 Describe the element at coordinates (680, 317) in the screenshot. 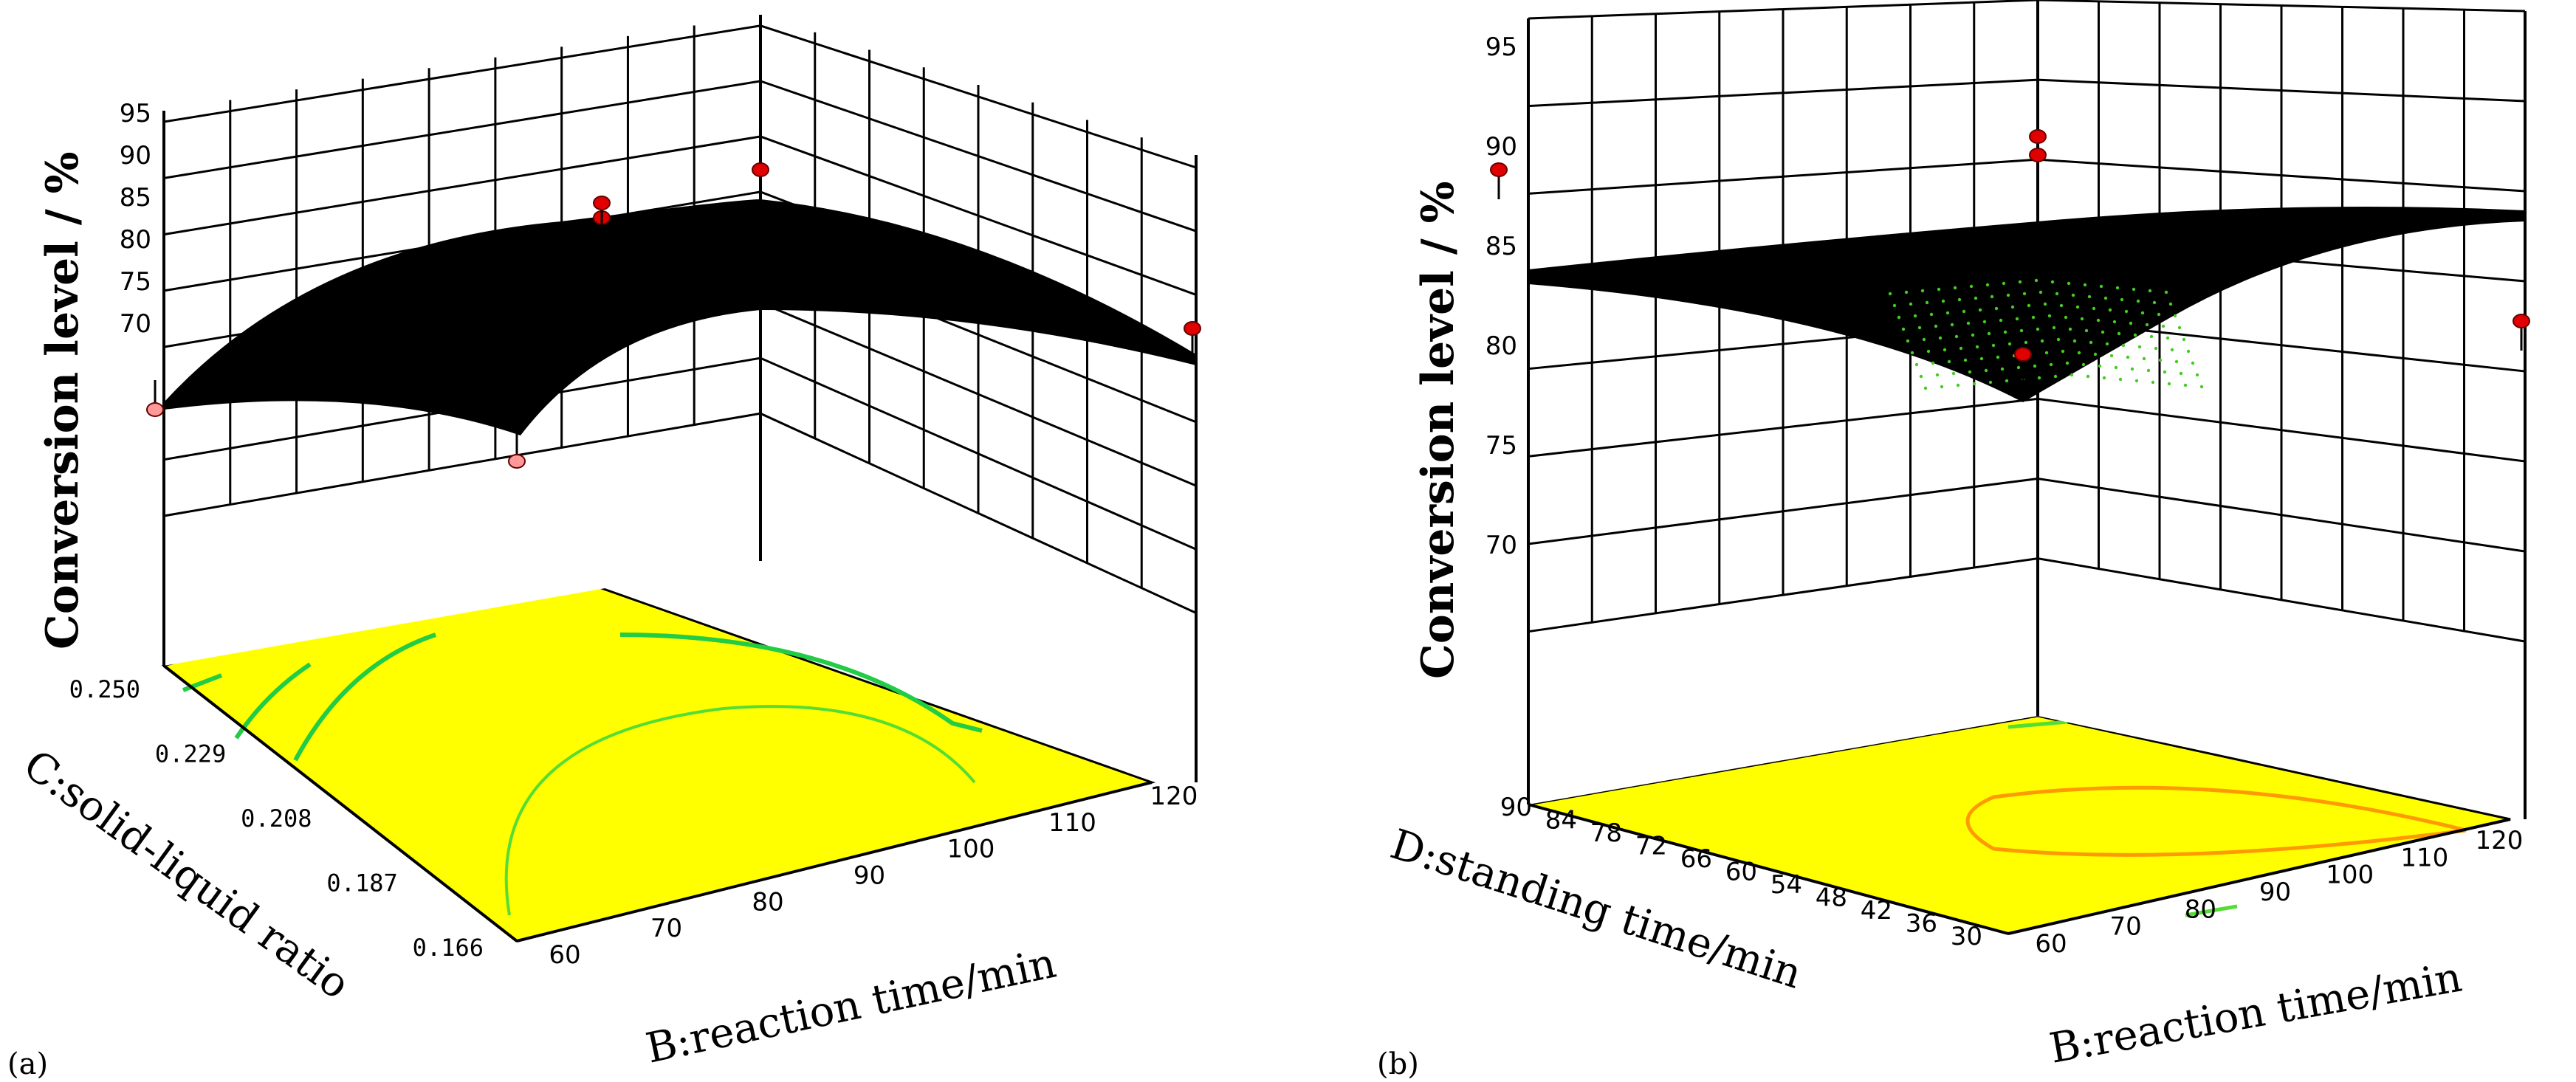

I see `a-surface` at that location.